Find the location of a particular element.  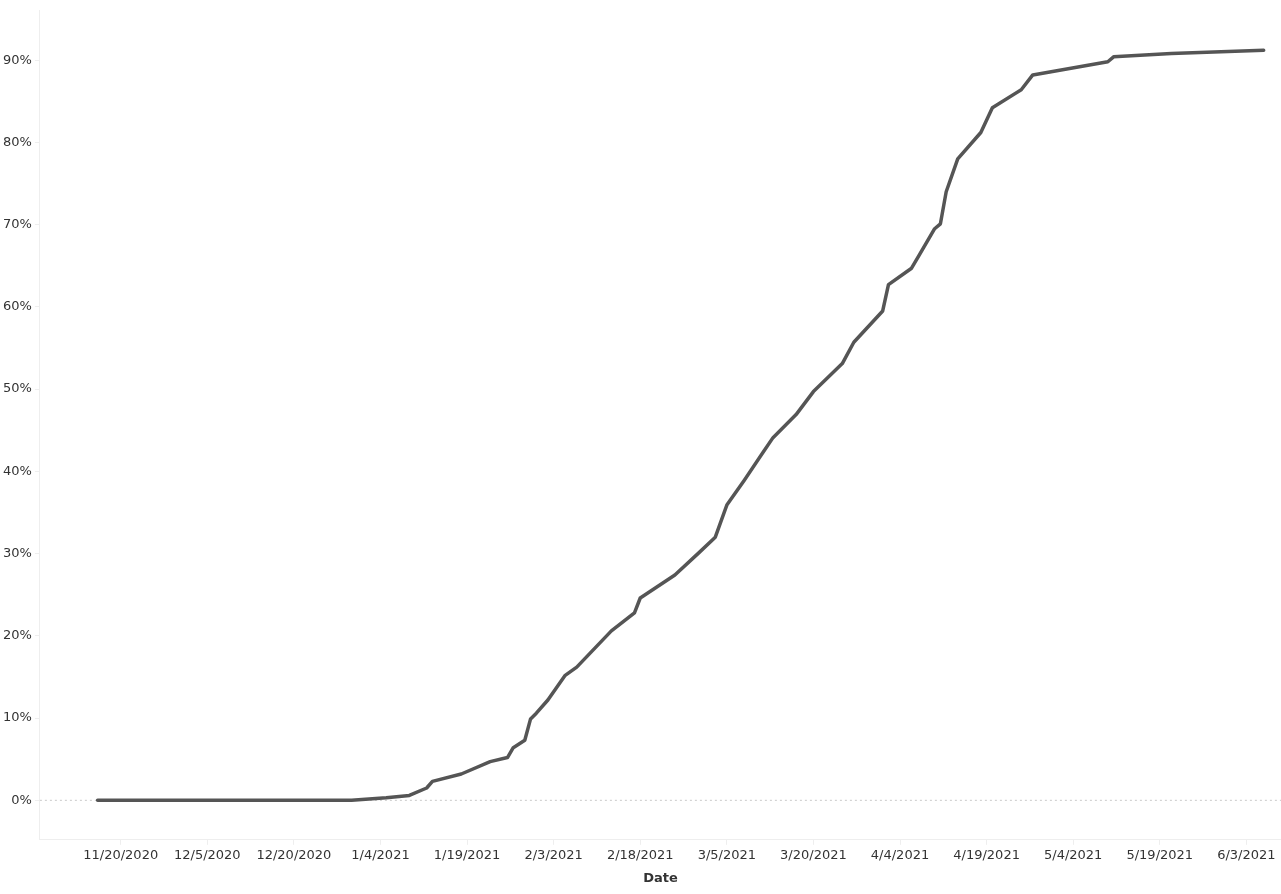

y-tick-label: 80% is located at coordinates (17, 141).